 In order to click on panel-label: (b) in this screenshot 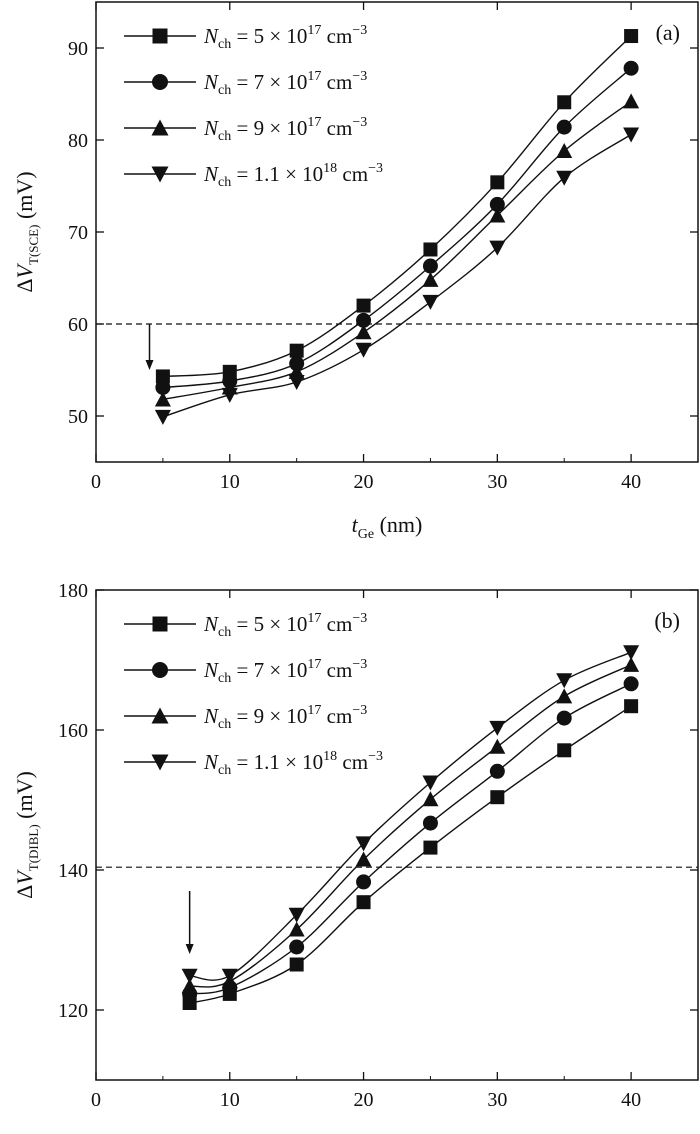, I will do `click(667, 620)`.